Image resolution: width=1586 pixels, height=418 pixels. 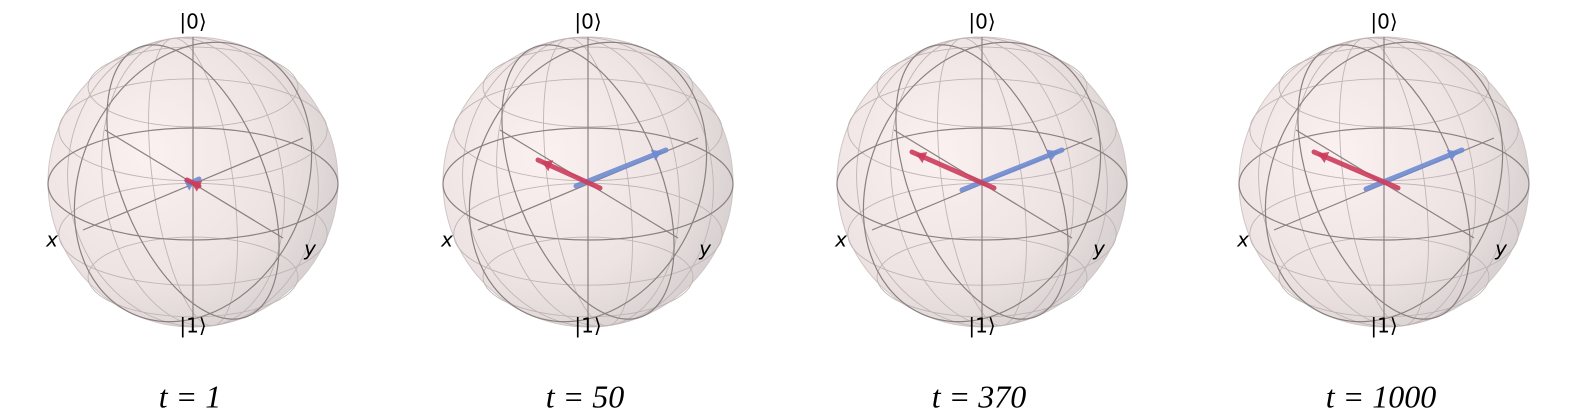 What do you see at coordinates (585, 396) in the screenshot?
I see `caption: t = 50` at bounding box center [585, 396].